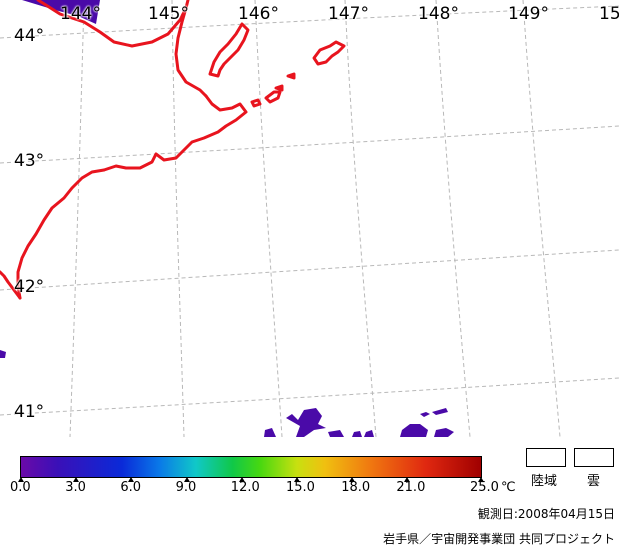 Image resolution: width=619 pixels, height=547 pixels. Describe the element at coordinates (251, 467) in the screenshot. I see `temperature-colorbar` at that location.